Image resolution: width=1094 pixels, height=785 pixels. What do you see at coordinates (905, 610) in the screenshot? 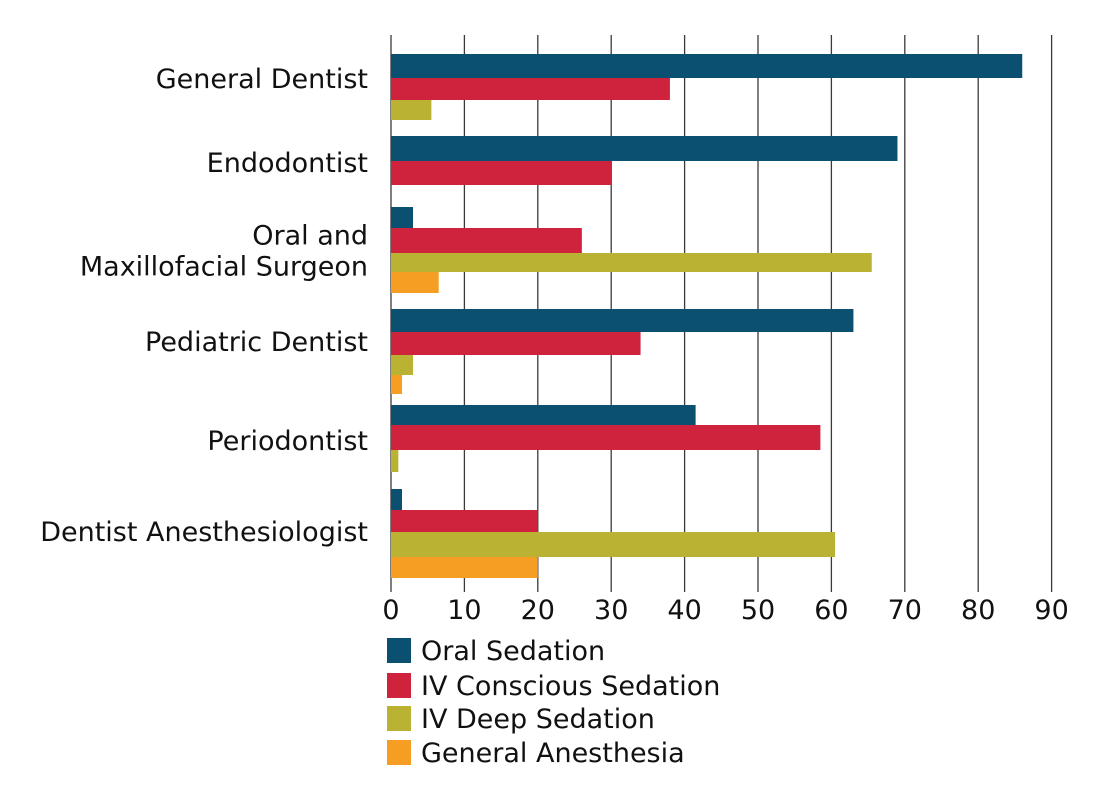
I see `tick-label: 70` at bounding box center [905, 610].